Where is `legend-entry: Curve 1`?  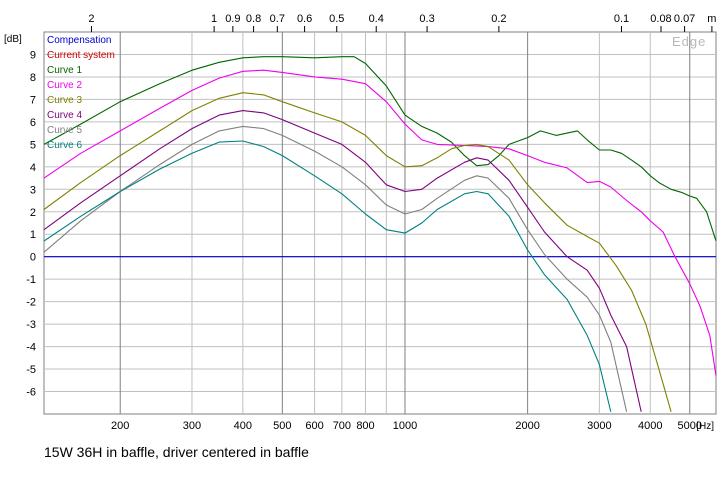 legend-entry: Curve 1 is located at coordinates (64, 70).